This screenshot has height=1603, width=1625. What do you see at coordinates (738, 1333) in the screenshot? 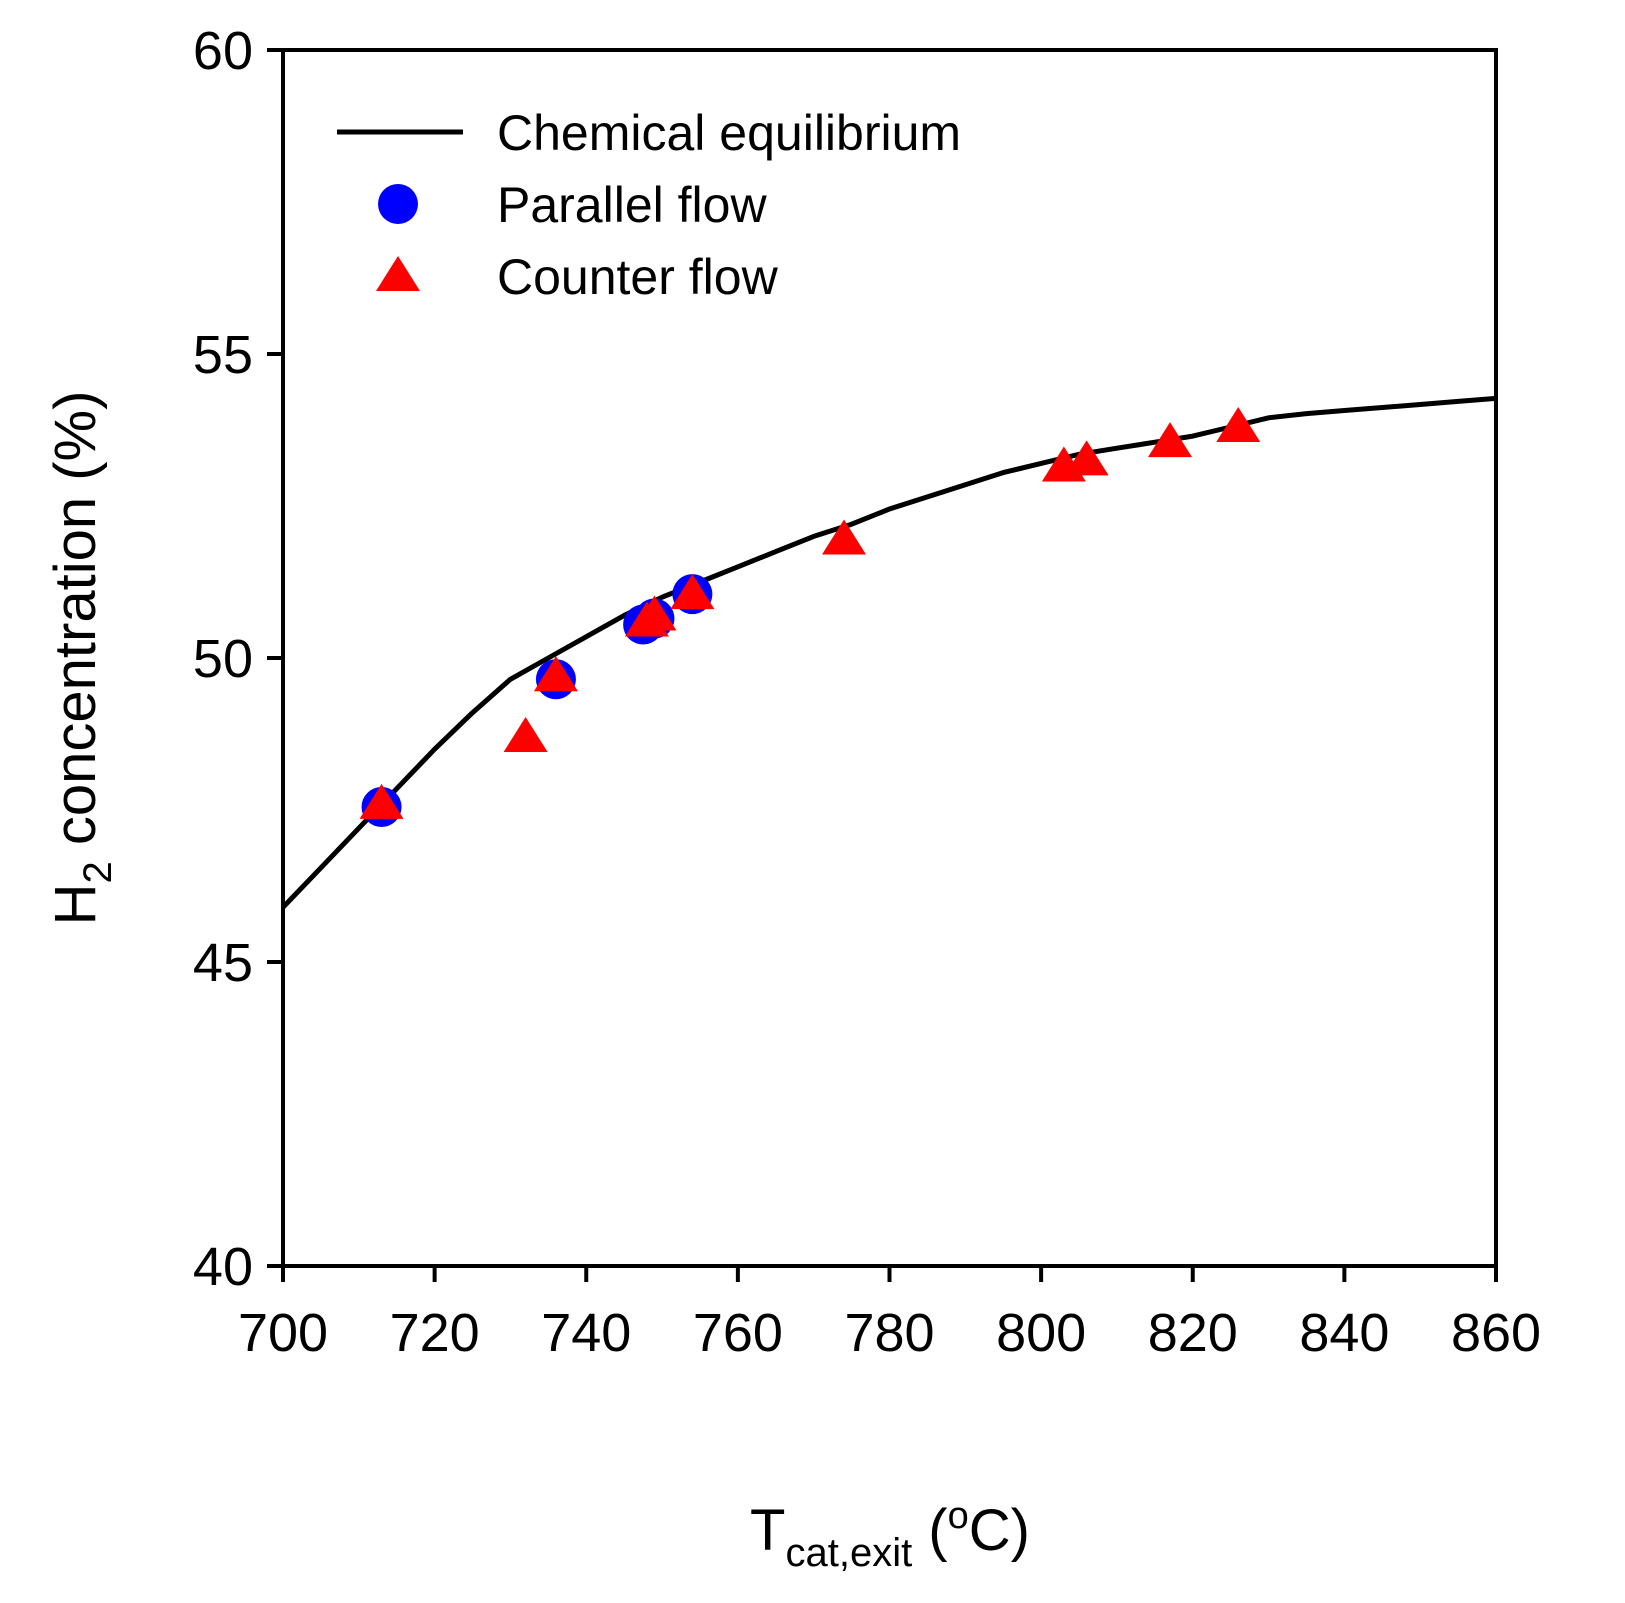
I see `x-tick-label: 760` at bounding box center [738, 1333].